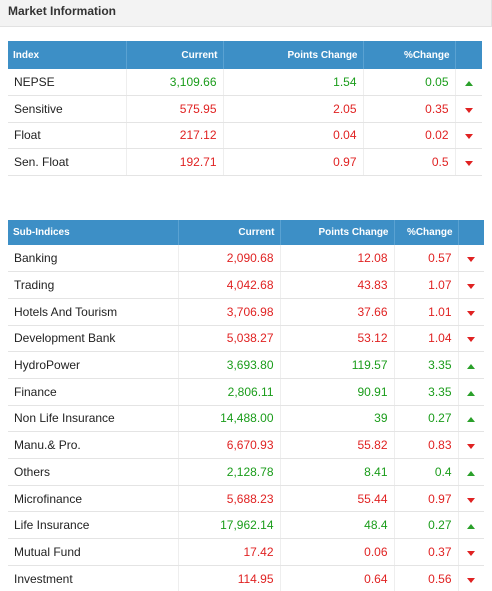 This screenshot has height=591, width=492. Describe the element at coordinates (93, 499) in the screenshot. I see `row-name: Microfinance` at that location.